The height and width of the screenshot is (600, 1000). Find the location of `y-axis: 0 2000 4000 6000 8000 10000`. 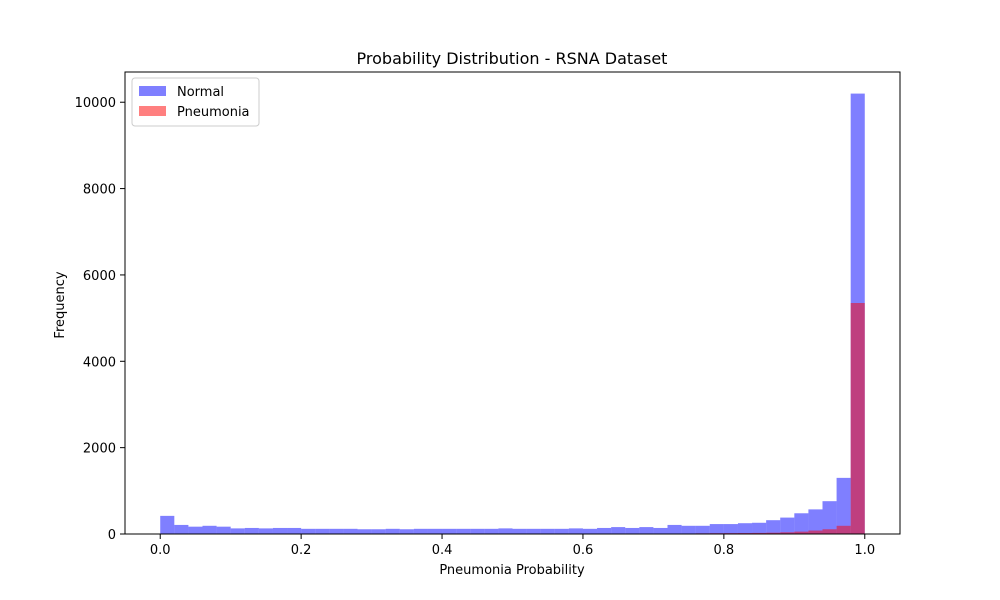

y-axis: 0 2000 4000 6000 8000 10000 is located at coordinates (100, 319).